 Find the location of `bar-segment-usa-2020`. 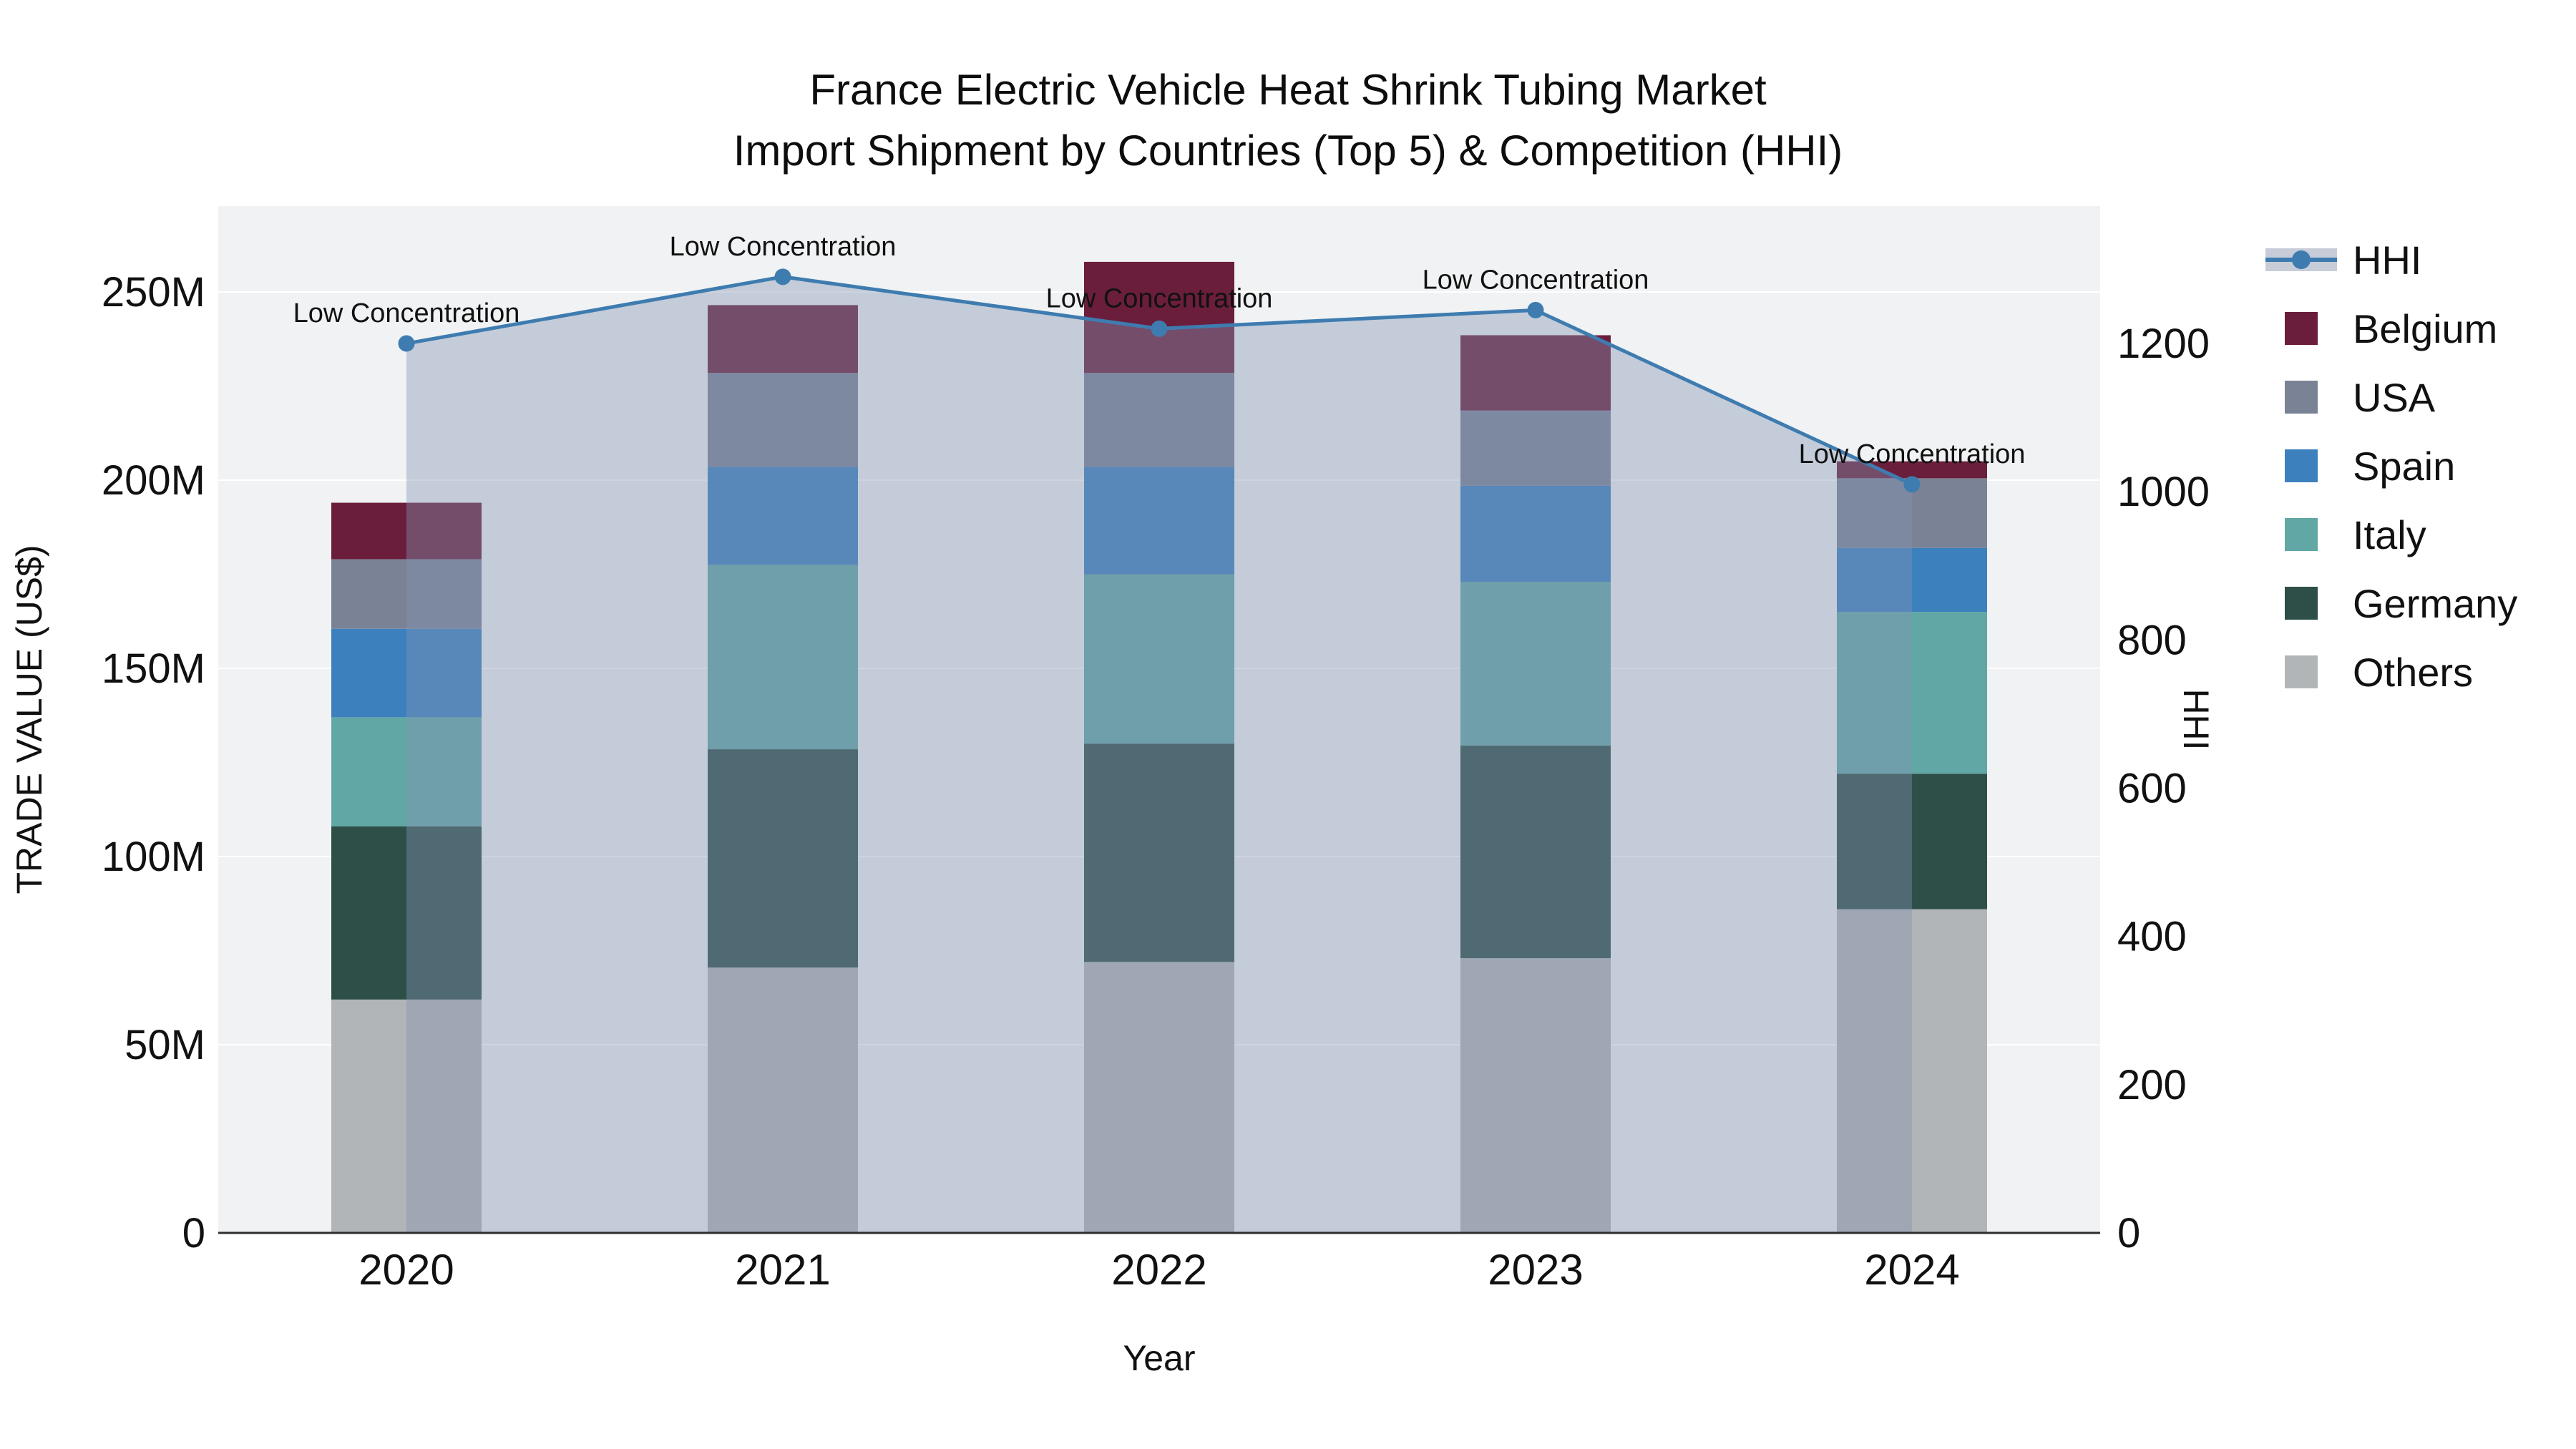

bar-segment-usa-2020 is located at coordinates (407, 594).